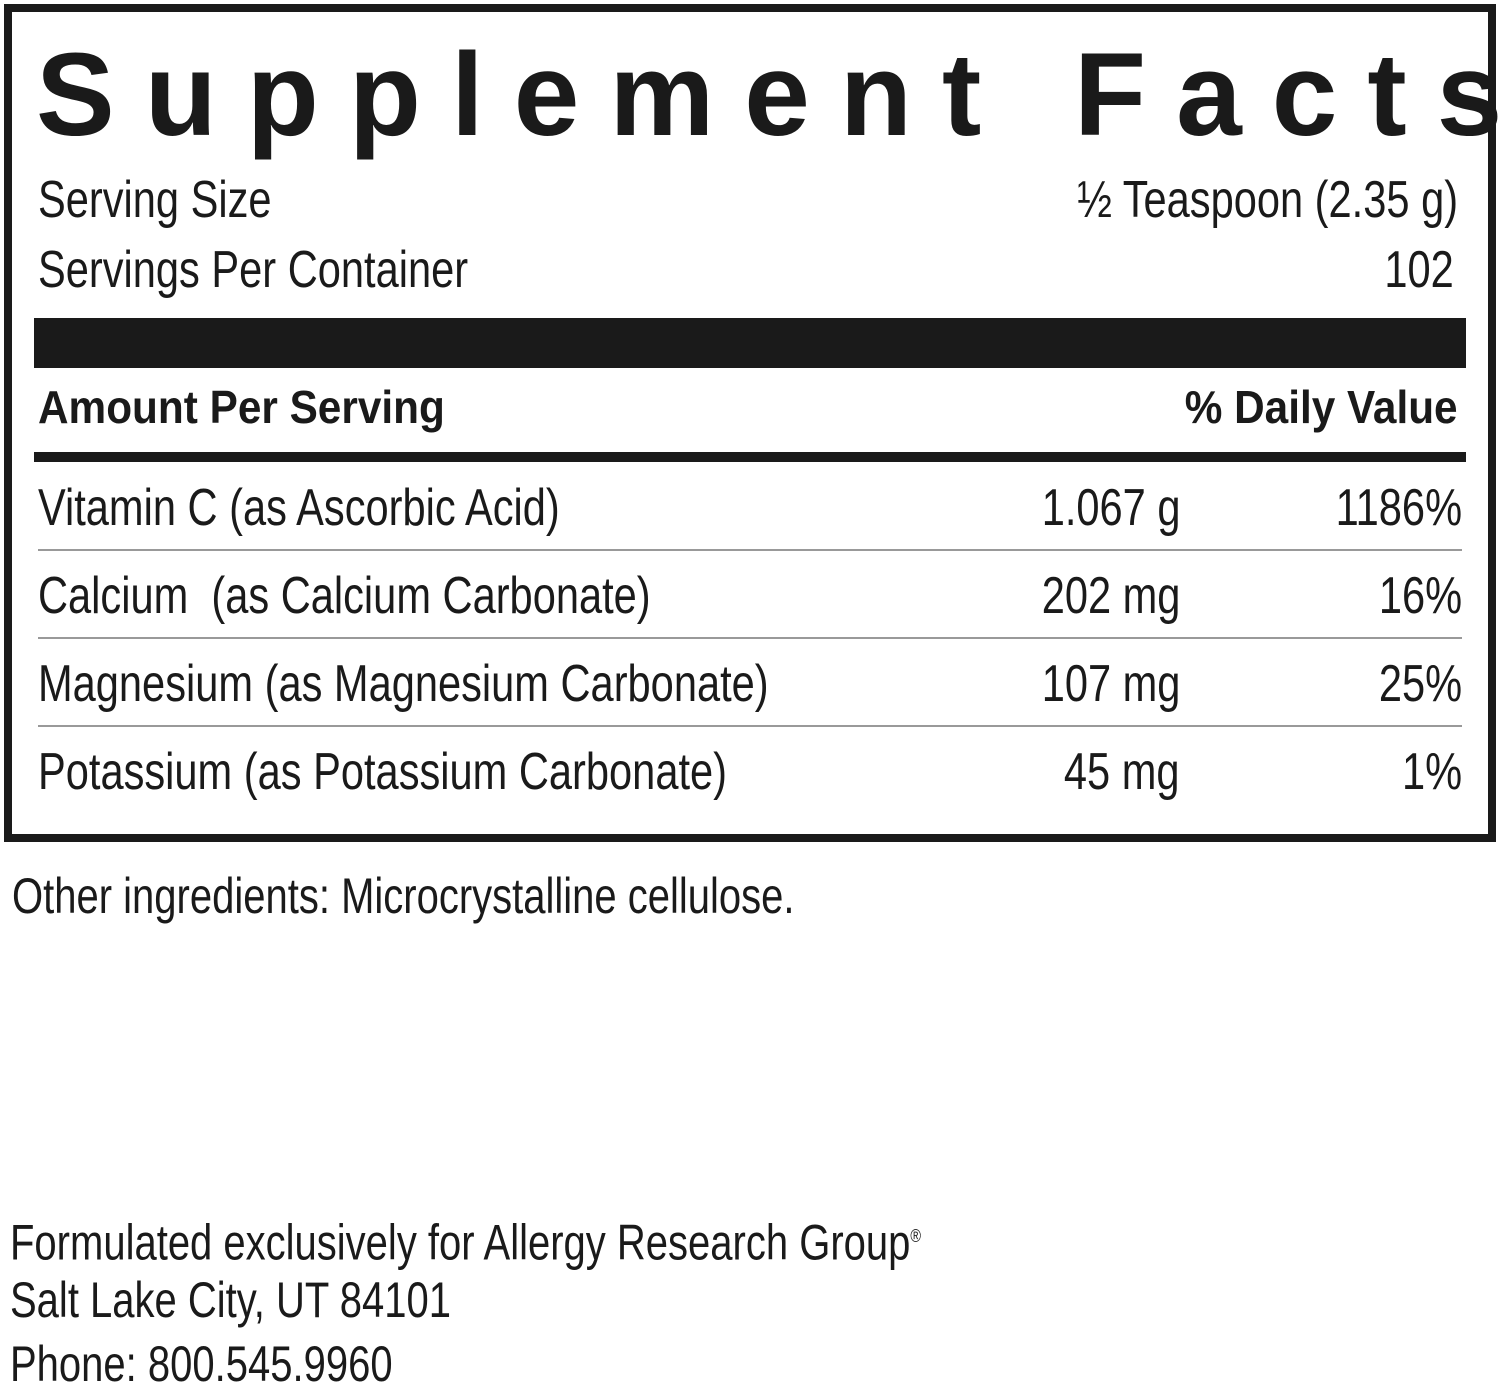 This screenshot has height=1394, width=1500. I want to click on footer-line: Phone: 800.545.9960, so click(201, 1364).